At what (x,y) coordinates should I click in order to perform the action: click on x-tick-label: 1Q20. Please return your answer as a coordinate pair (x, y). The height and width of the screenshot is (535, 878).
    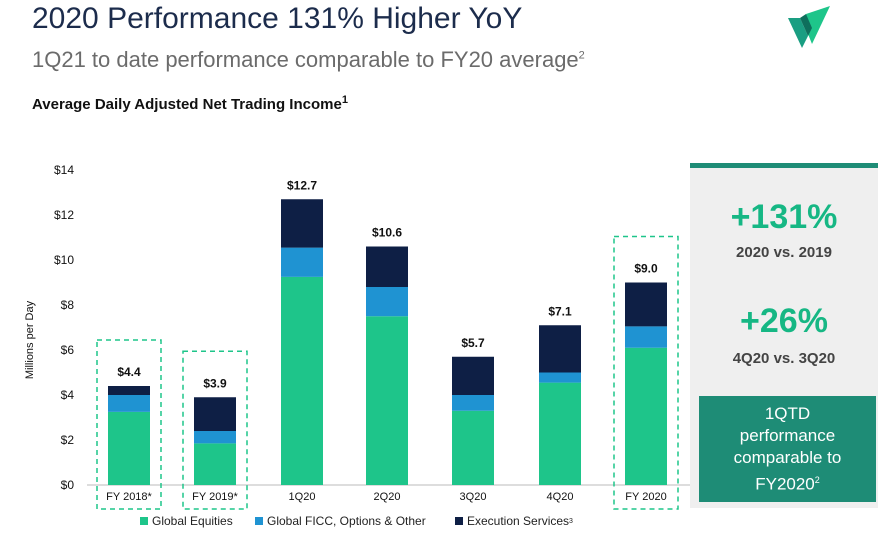
    Looking at the image, I should click on (302, 497).